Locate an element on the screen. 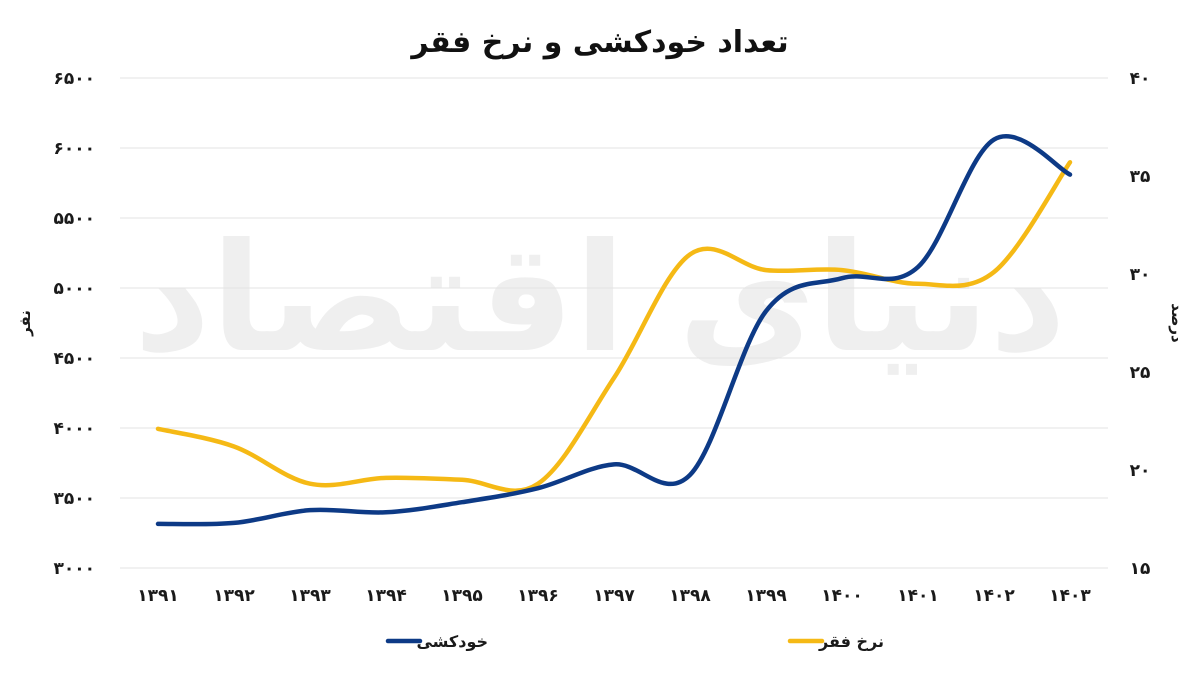 This screenshot has height=679, width=1200. left-axis-tick-label: ۴۵۰۰ is located at coordinates (74, 359).